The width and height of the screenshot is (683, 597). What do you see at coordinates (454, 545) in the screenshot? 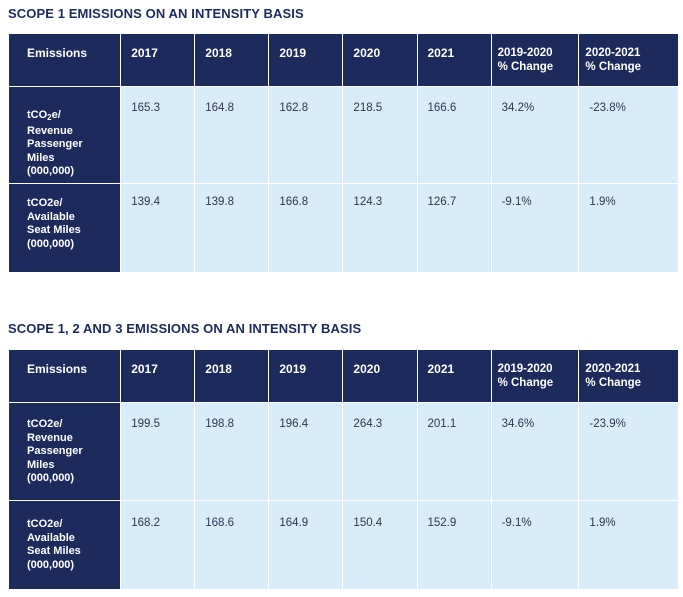
I see `cell-2021: 152.9` at bounding box center [454, 545].